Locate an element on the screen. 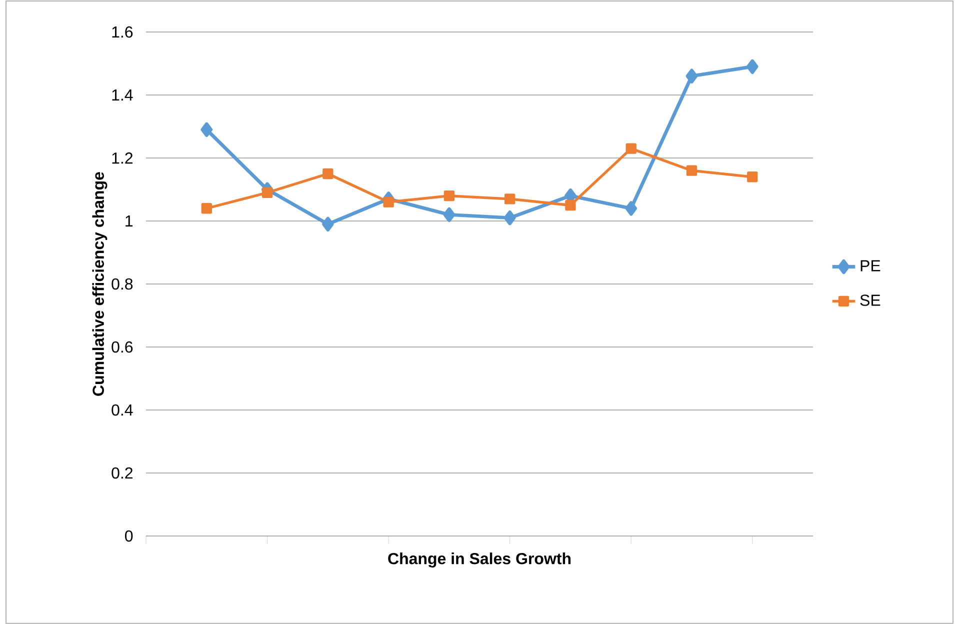 This screenshot has height=624, width=955. y-tick-label: 1.2 is located at coordinates (122, 158).